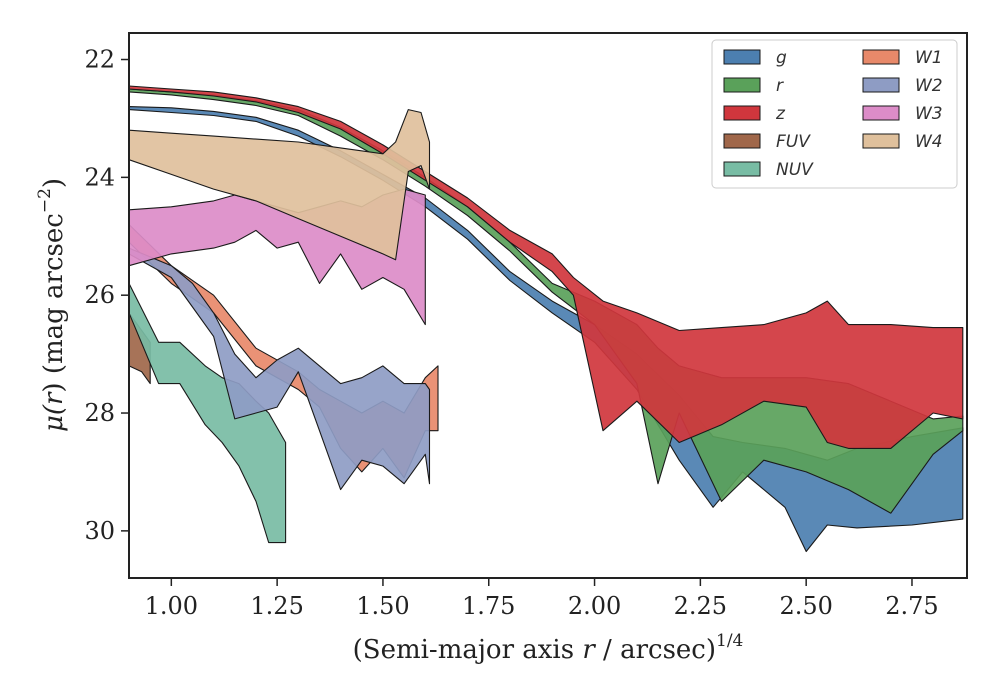 The width and height of the screenshot is (1000, 700). I want to click on legend-label-g: g, so click(781, 58).